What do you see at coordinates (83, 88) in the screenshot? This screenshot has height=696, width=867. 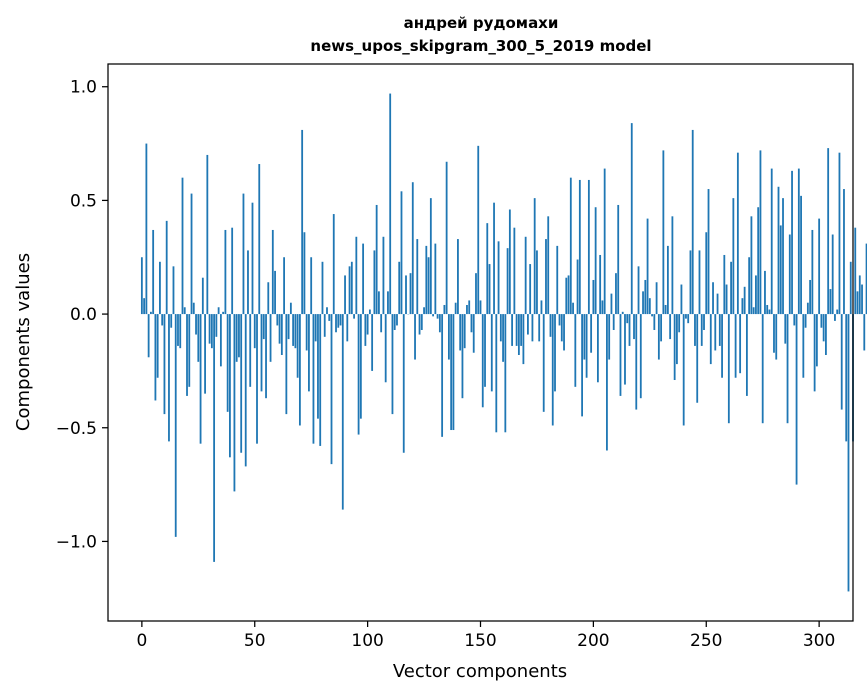 I see `y-tick-label: 1.0` at bounding box center [83, 88].